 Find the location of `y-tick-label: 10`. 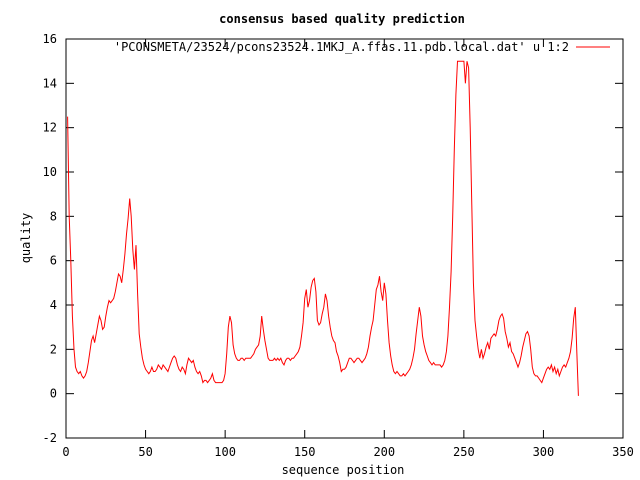

y-tick-label: 10 is located at coordinates (50, 172).